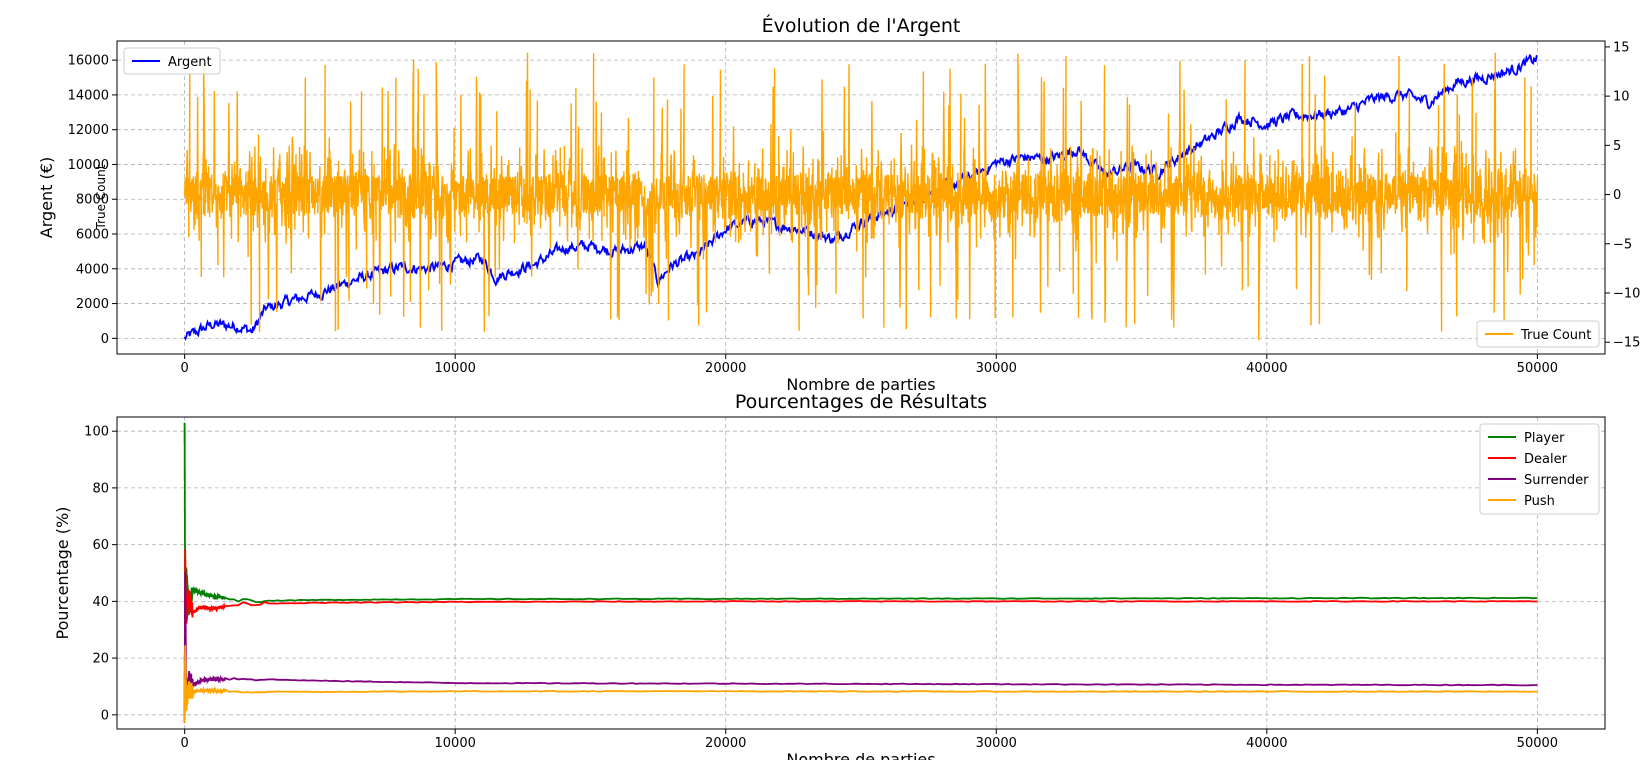  What do you see at coordinates (1626, 293) in the screenshot?
I see `y-right-tick-label: −10` at bounding box center [1626, 293].